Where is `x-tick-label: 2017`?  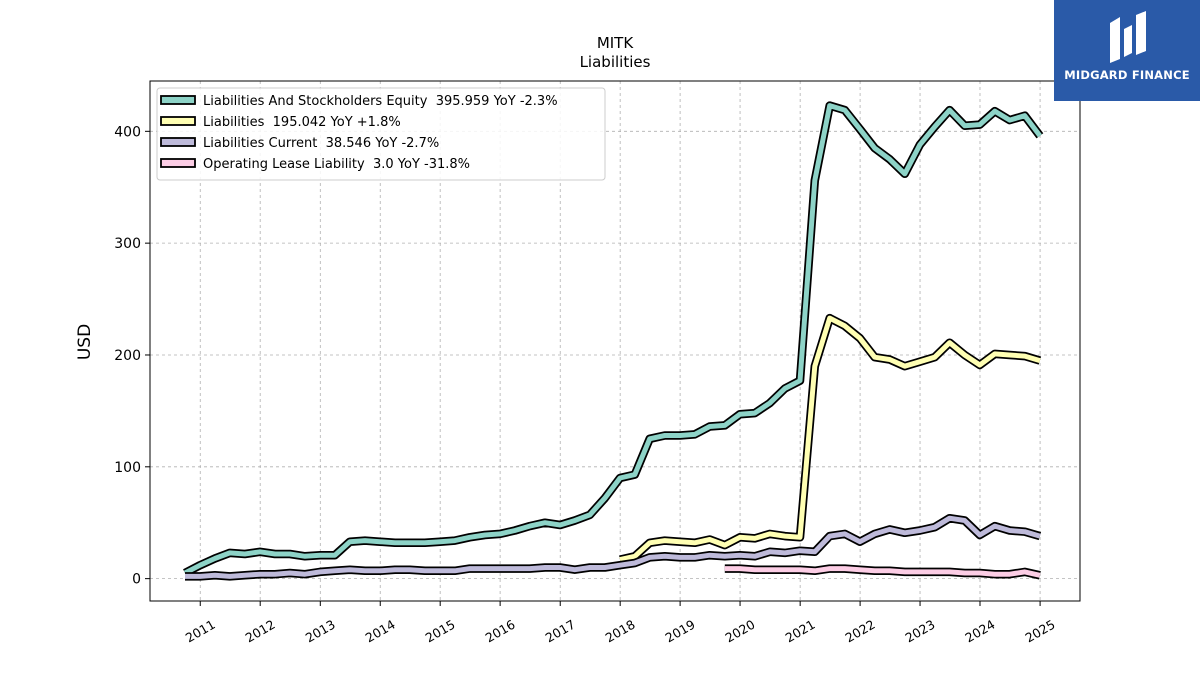 x-tick-label: 2017 is located at coordinates (560, 631).